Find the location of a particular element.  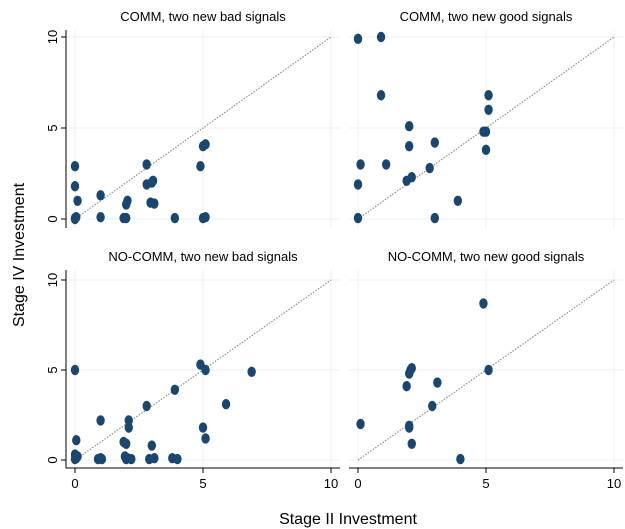

panel-title: COMM, two new good signals is located at coordinates (486, 16).